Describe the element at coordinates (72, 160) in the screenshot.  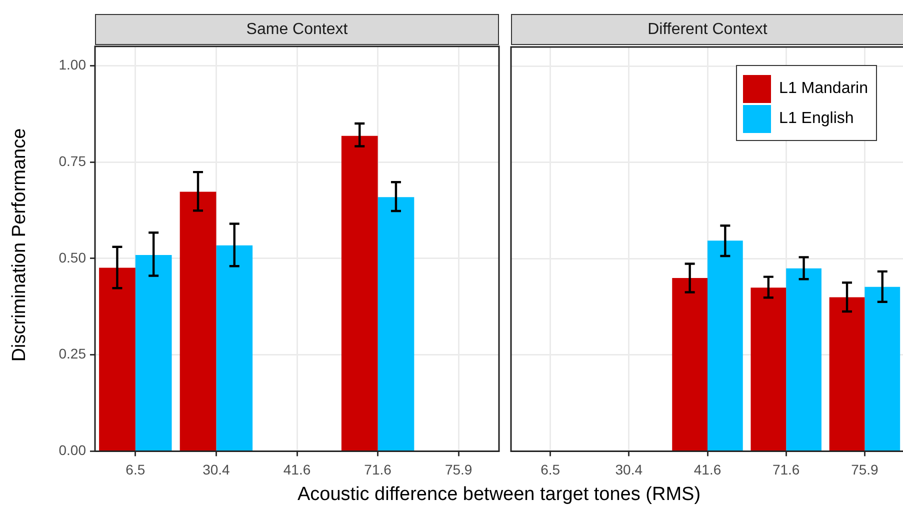
I see `y-tick-label: 0.75` at that location.